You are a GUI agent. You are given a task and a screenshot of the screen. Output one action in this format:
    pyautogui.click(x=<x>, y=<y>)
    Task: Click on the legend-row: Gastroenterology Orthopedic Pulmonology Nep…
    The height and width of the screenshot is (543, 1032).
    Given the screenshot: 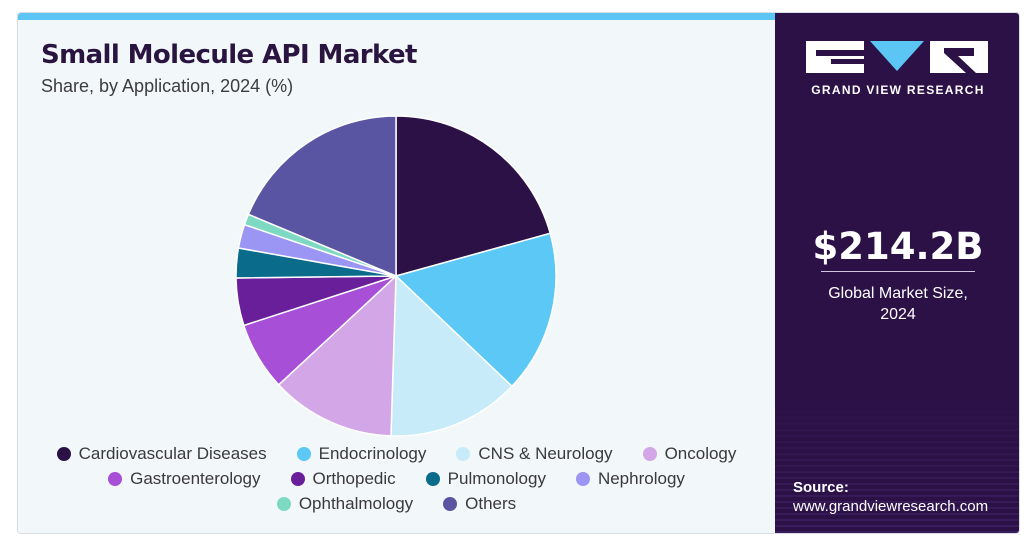 What is the action you would take?
    pyautogui.click(x=396, y=478)
    